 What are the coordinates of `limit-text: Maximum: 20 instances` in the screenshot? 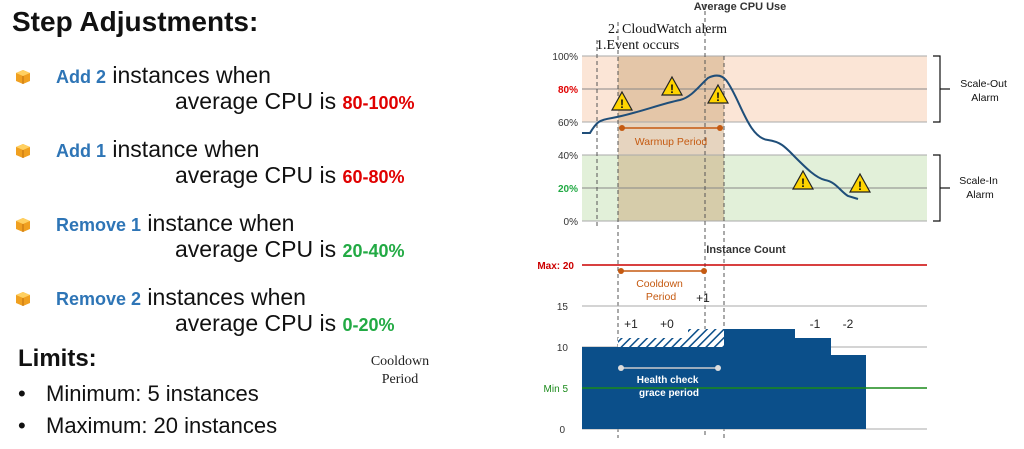 It's located at (162, 425).